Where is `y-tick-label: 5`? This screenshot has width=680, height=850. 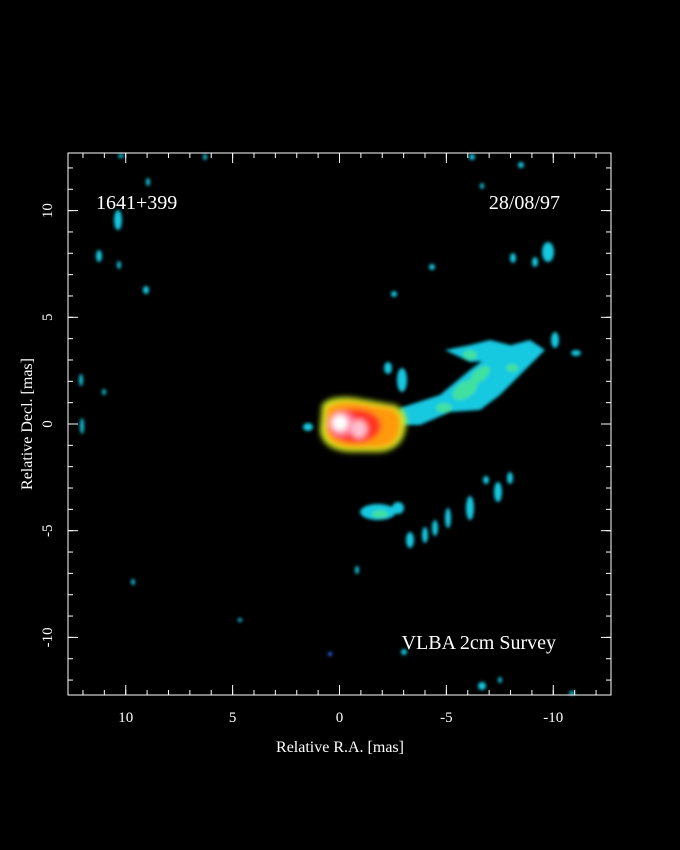 y-tick-label: 5 is located at coordinates (48, 318).